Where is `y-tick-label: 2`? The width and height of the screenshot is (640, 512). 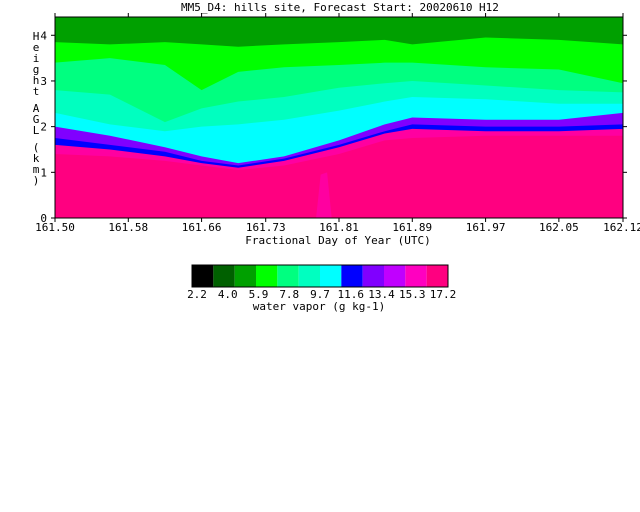 y-tick-label: 2 is located at coordinates (43, 127).